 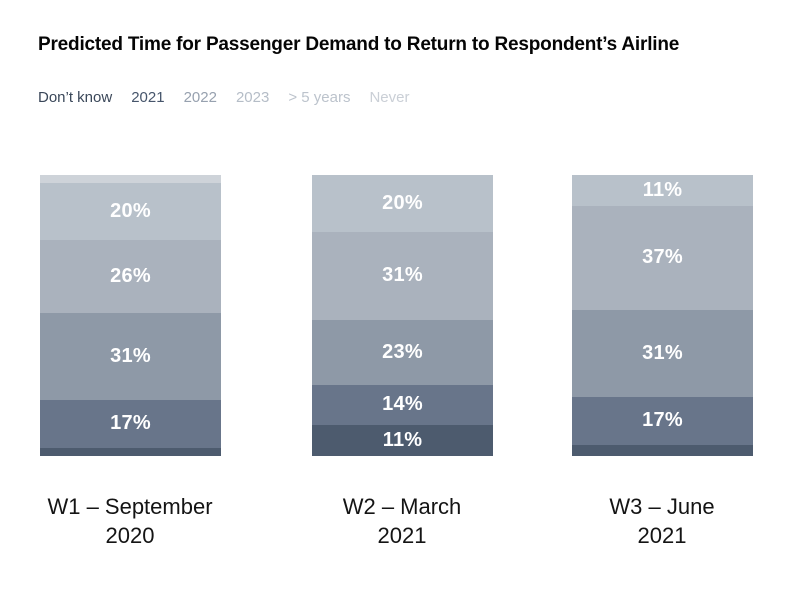 I want to click on bar-segment-2023: 37%, so click(x=662, y=257).